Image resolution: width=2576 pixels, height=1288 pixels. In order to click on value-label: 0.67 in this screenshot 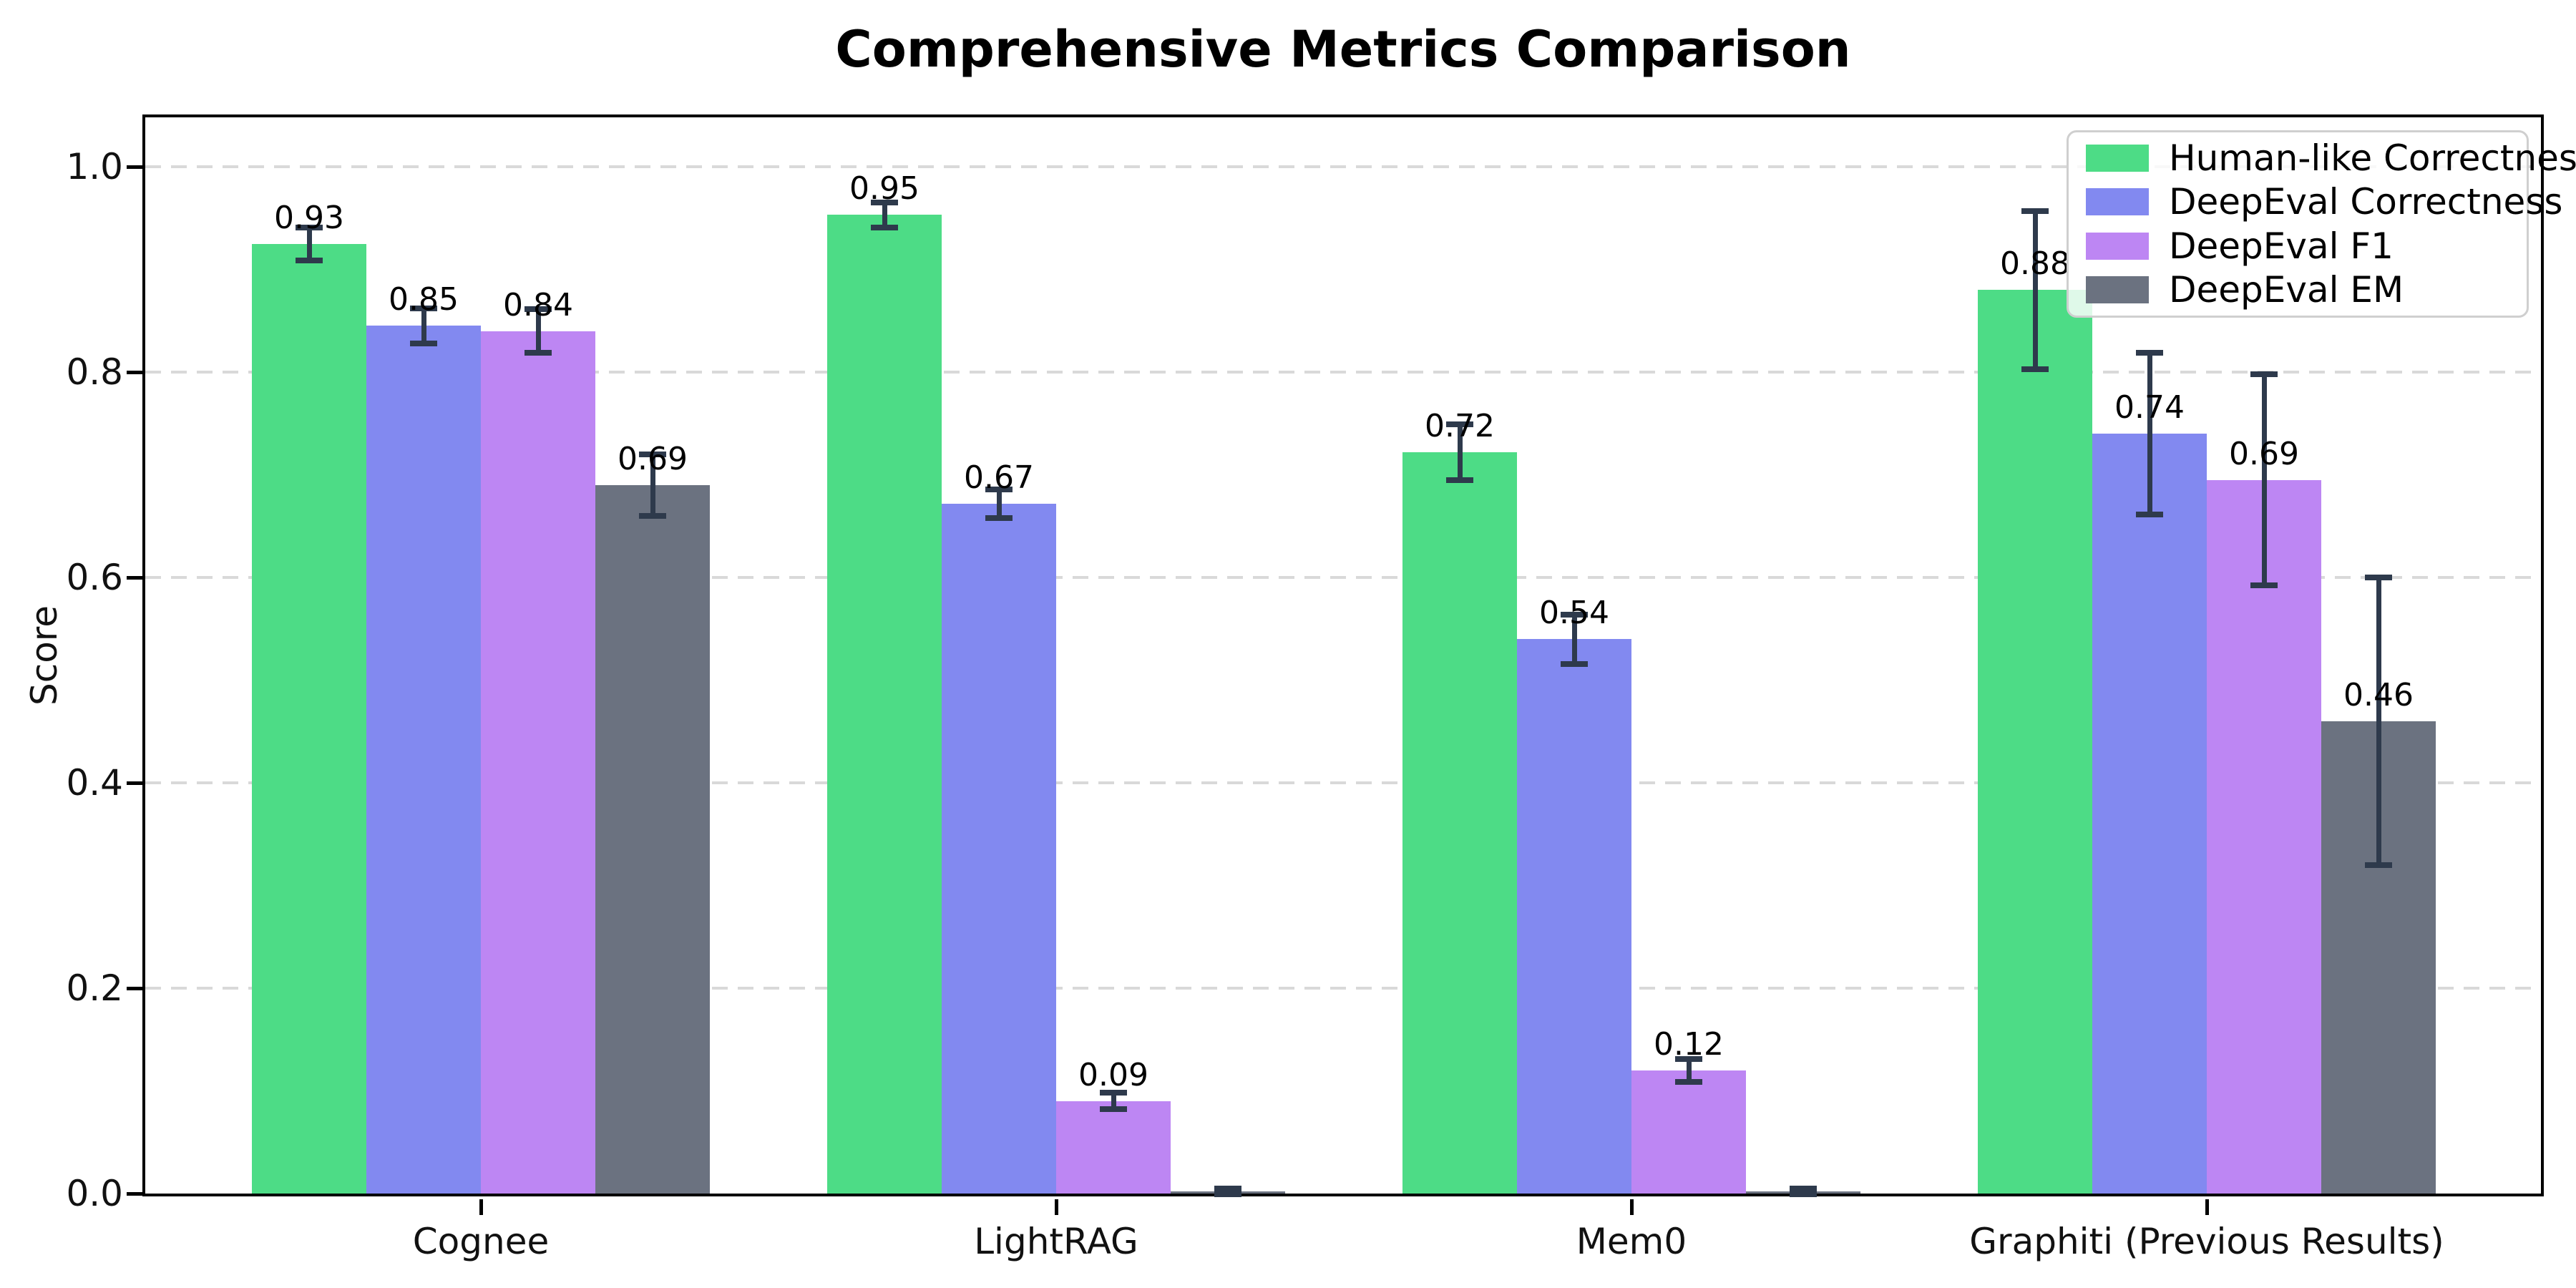, I will do `click(999, 478)`.